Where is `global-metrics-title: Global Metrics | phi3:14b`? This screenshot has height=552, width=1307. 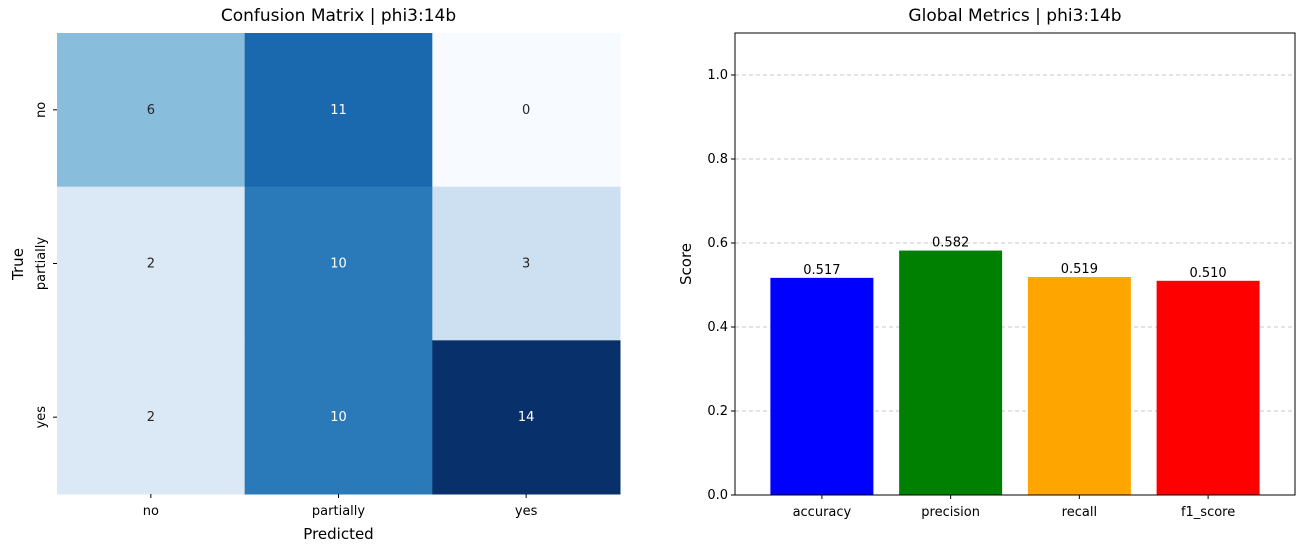 global-metrics-title: Global Metrics | phi3:14b is located at coordinates (1014, 16).